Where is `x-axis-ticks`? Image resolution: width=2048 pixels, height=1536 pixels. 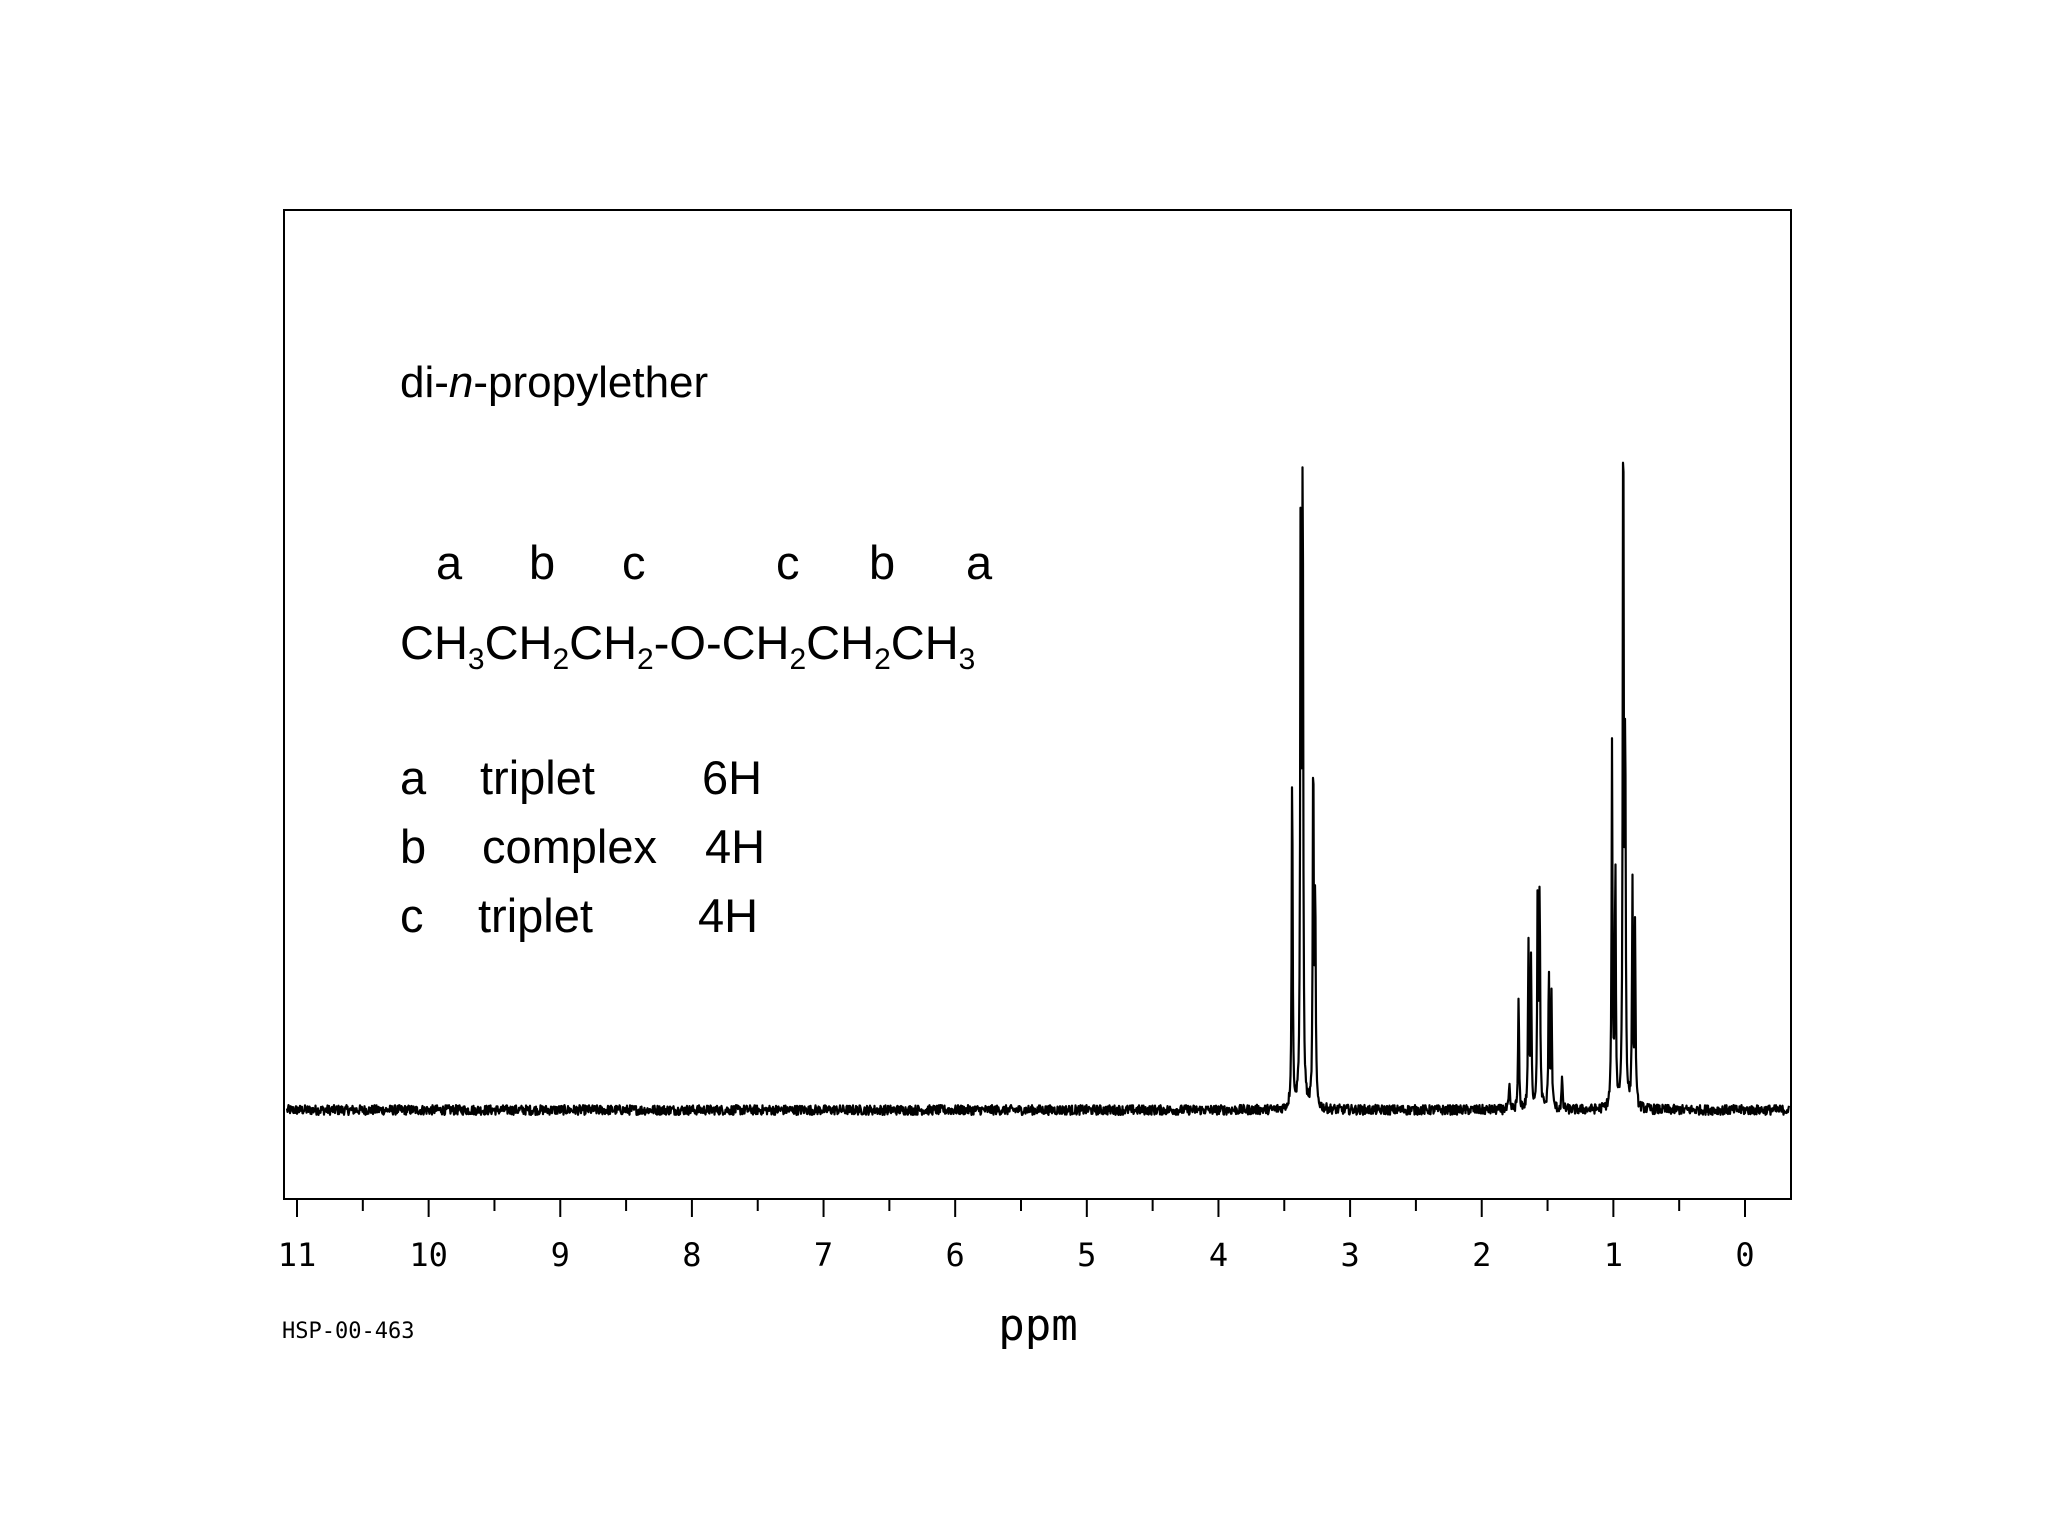 x-axis-ticks is located at coordinates (1021, 1208).